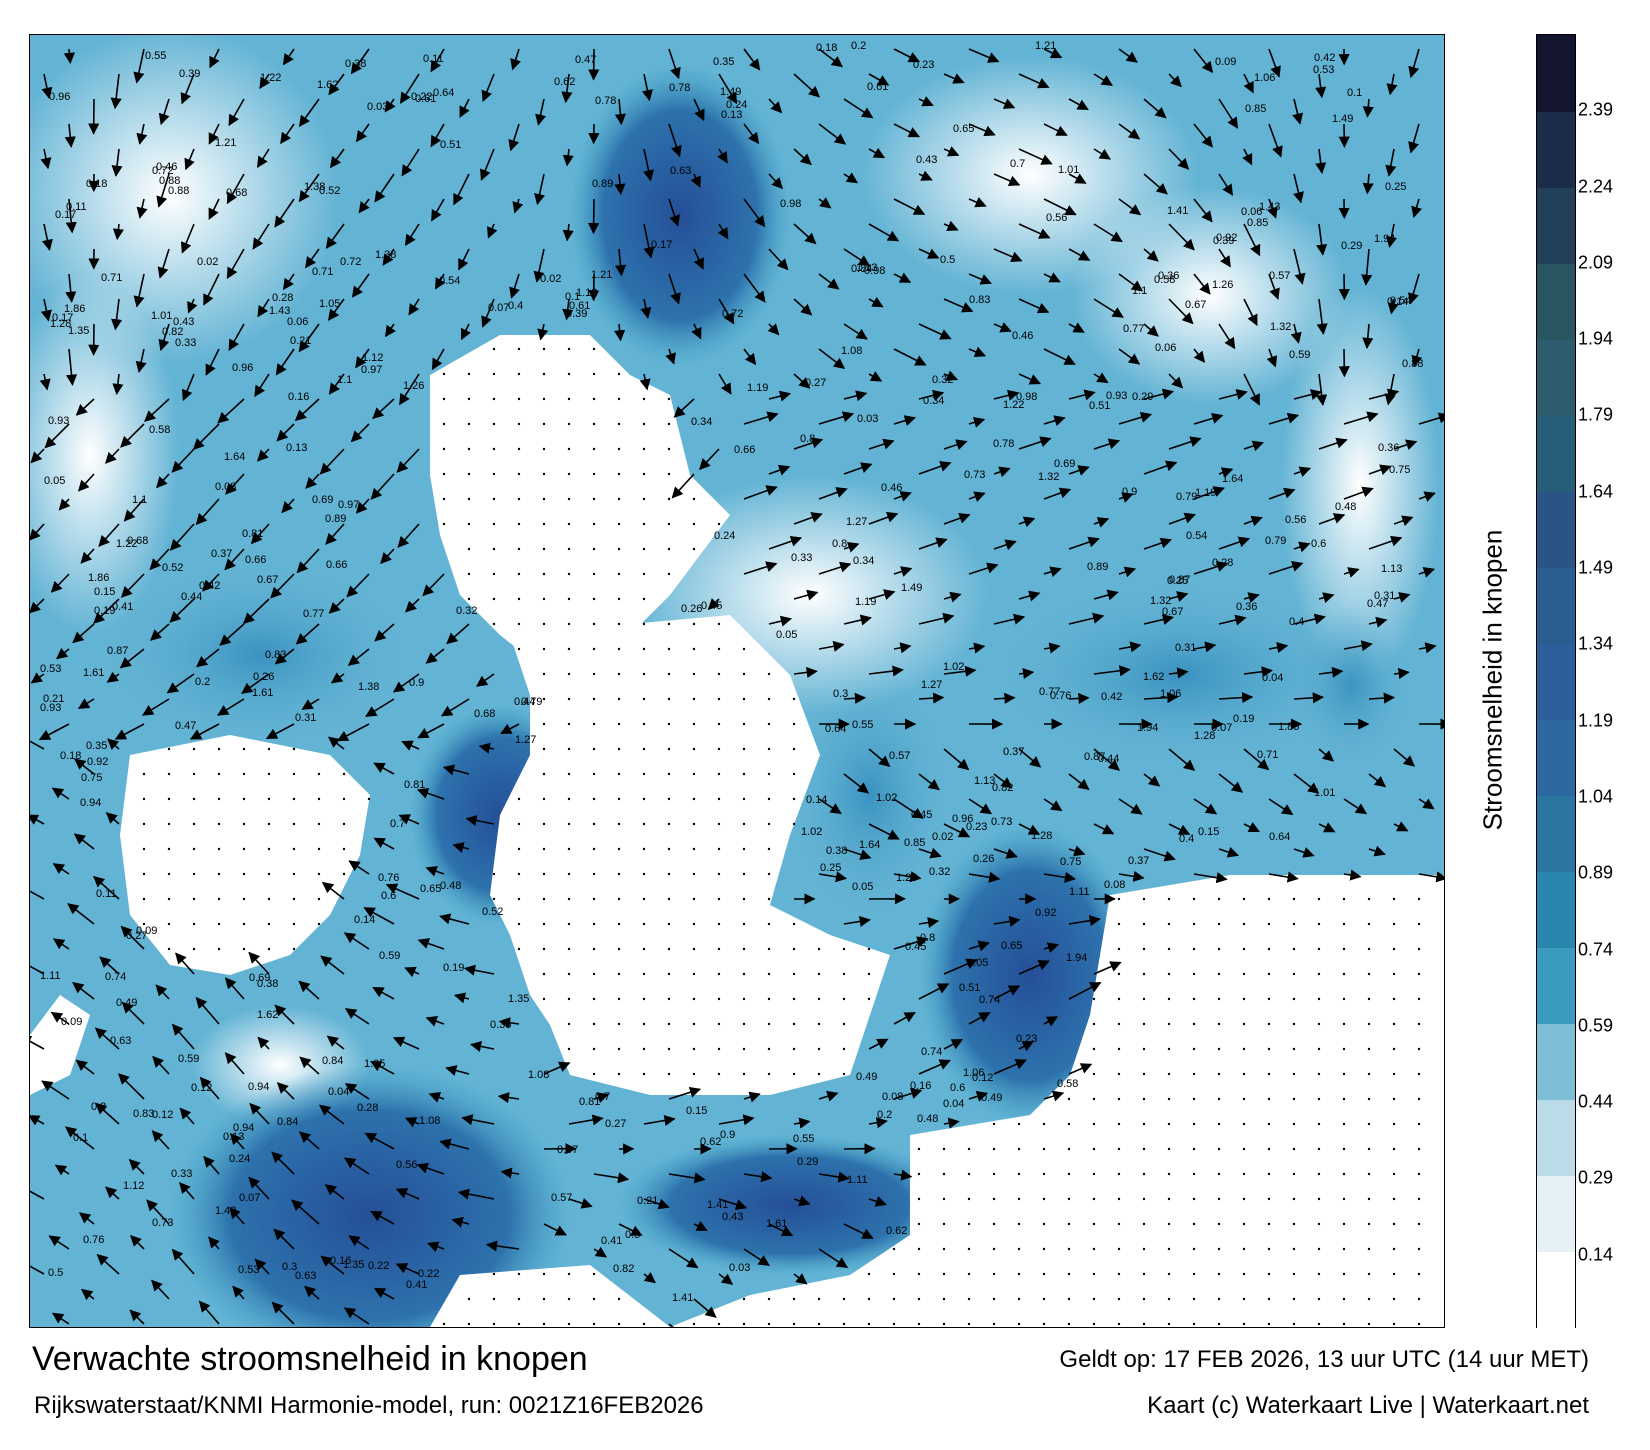 This screenshot has width=1650, height=1450. I want to click on speed-value-label: 0.36, so click(1168, 276).